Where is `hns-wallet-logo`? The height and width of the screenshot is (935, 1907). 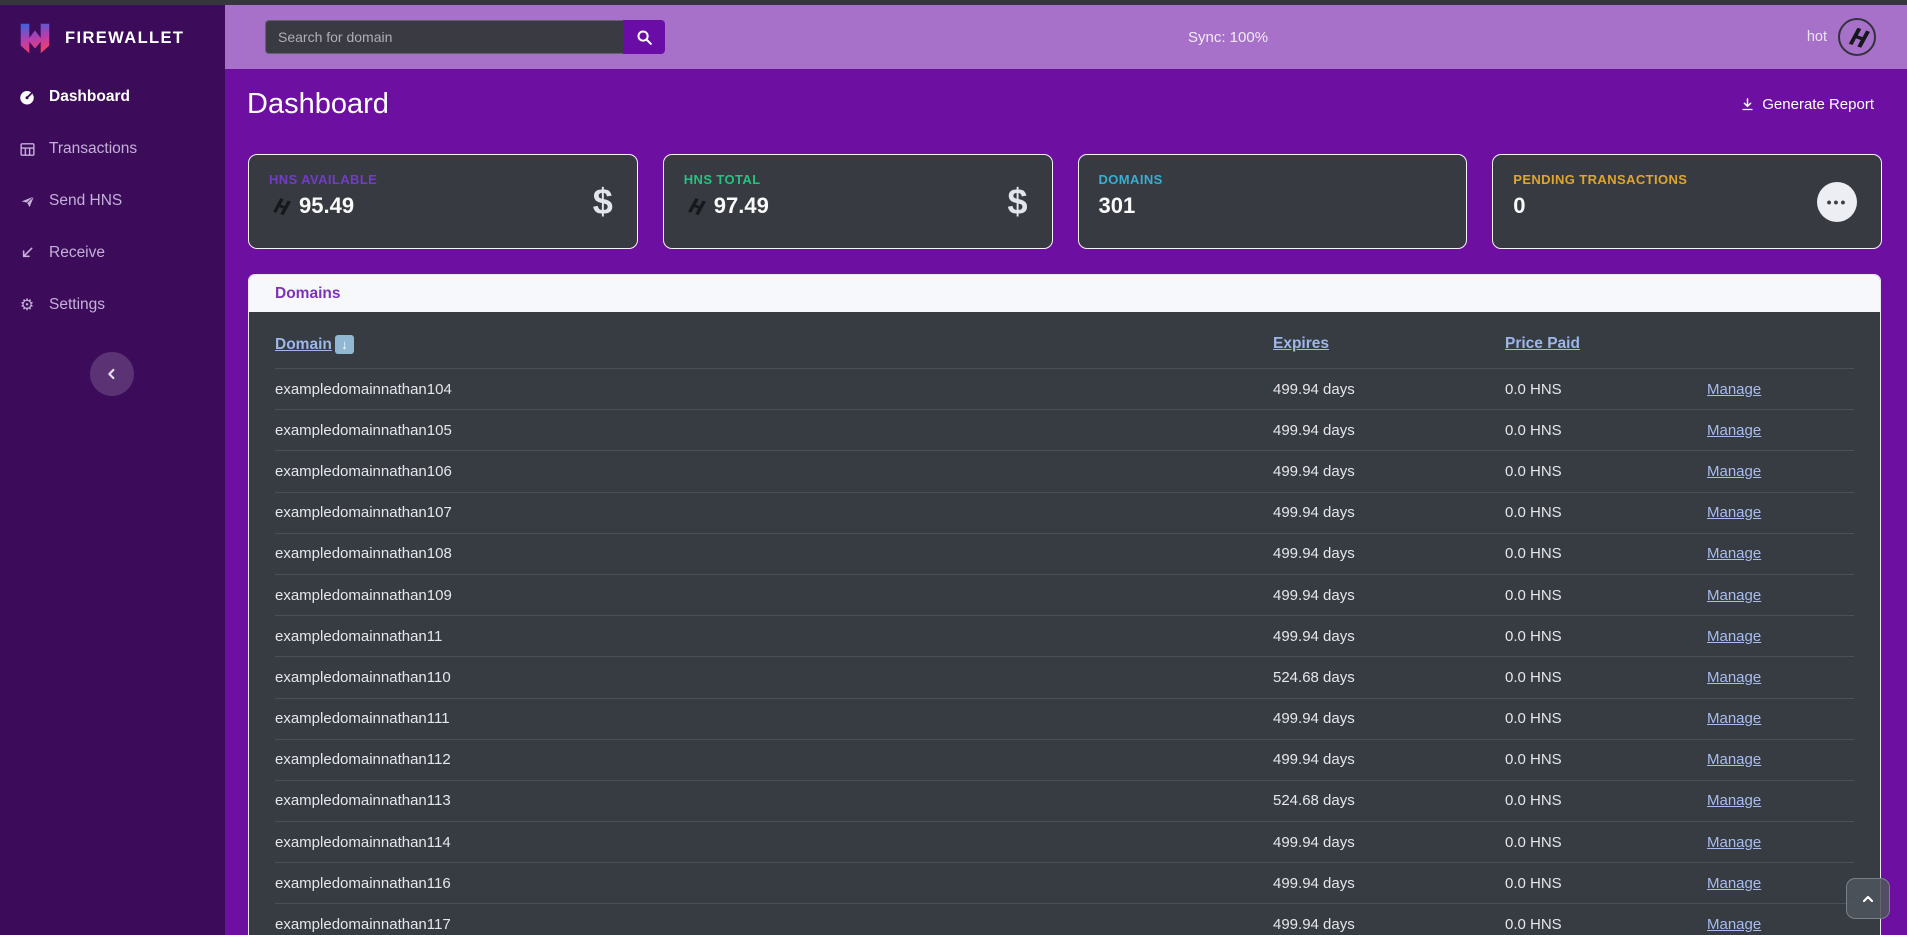
hns-wallet-logo is located at coordinates (1857, 37).